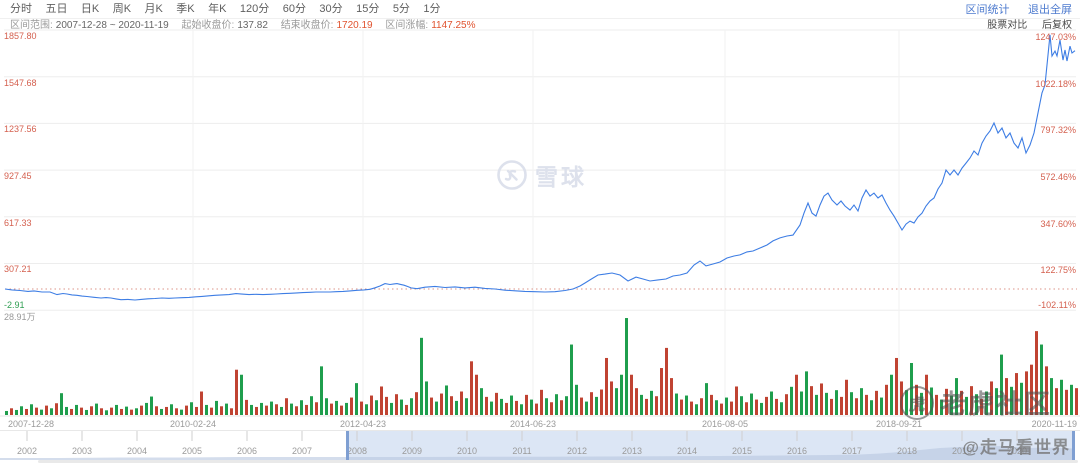 The height and width of the screenshot is (464, 1080). I want to click on tab-30min: 30分, so click(331, 9).